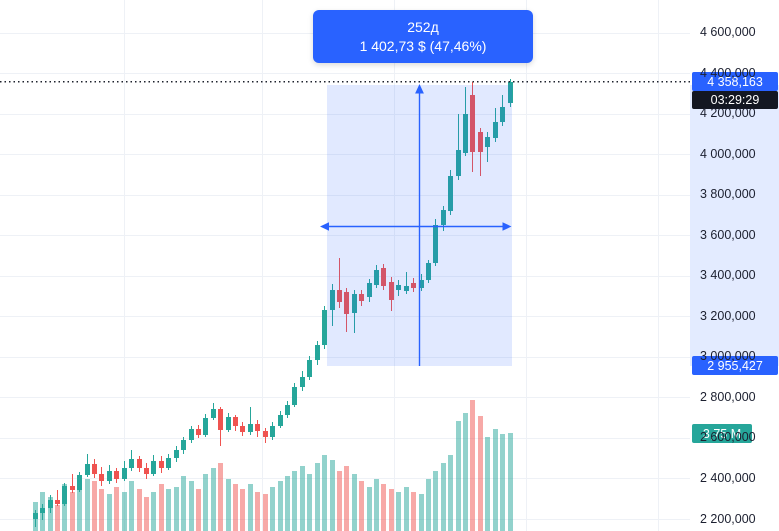 This screenshot has width=779, height=531. Describe the element at coordinates (734, 225) in the screenshot. I see `axis-measure-highlight` at that location.